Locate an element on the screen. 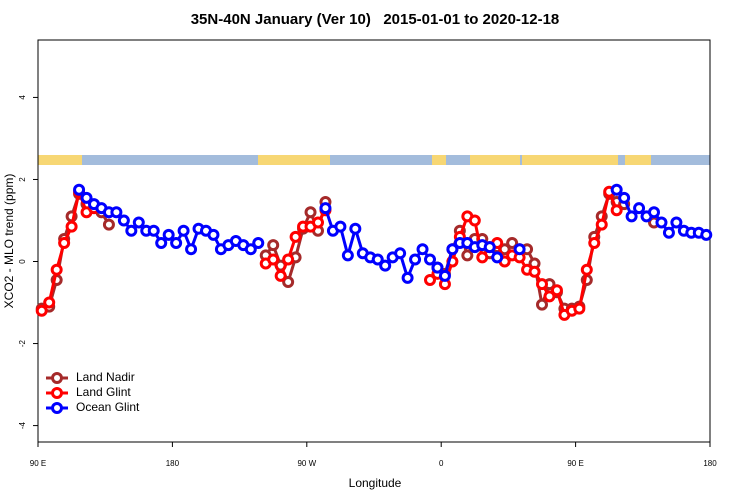 This screenshot has height=500, width=750. y-tick-label: -4 is located at coordinates (22, 425).